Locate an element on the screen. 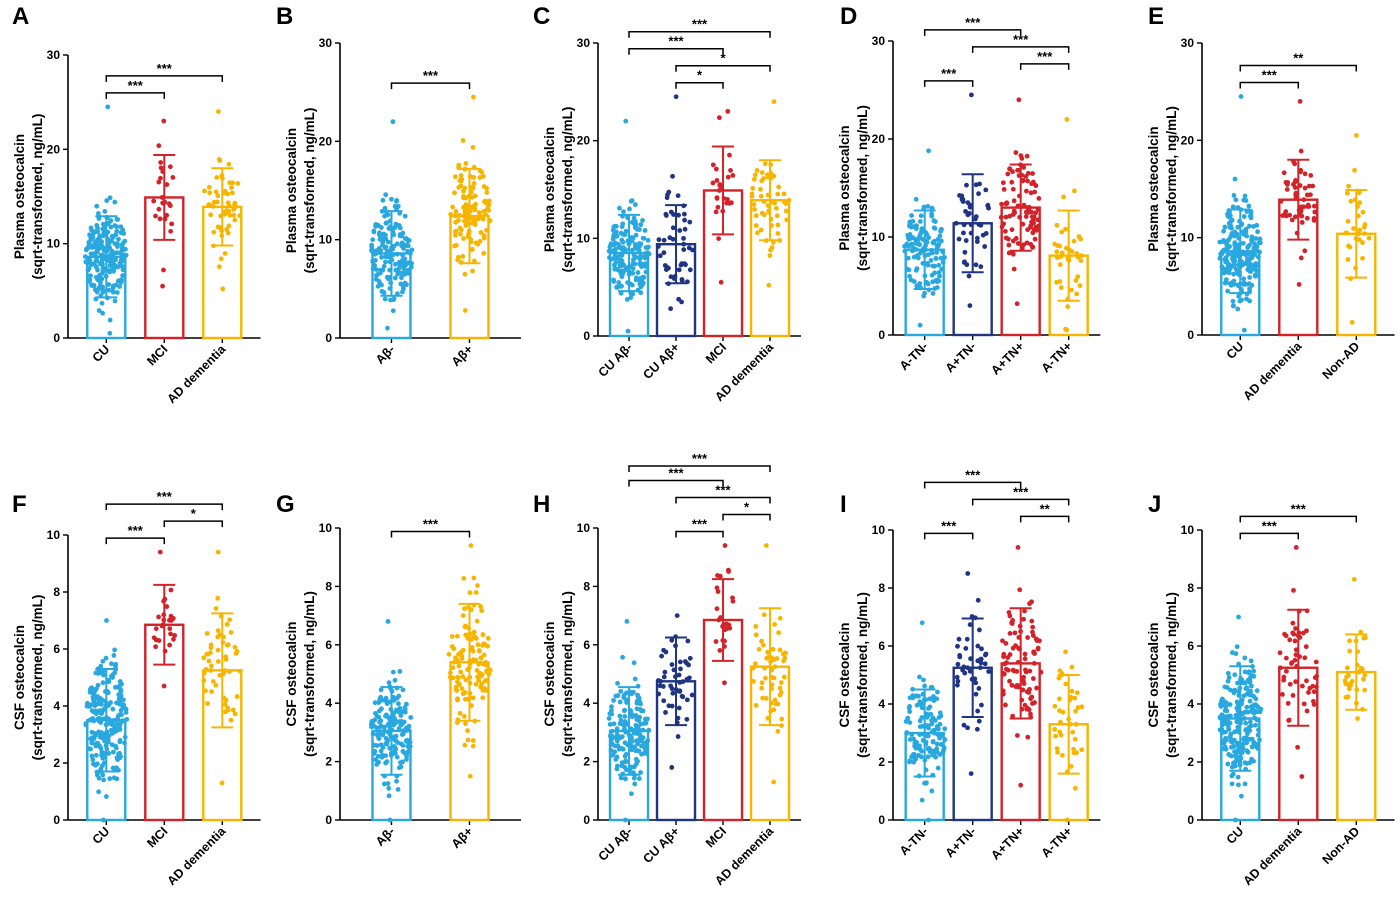  y-axis-label-line: (sqrt-transformed, ng/mL) is located at coordinates (309, 191).